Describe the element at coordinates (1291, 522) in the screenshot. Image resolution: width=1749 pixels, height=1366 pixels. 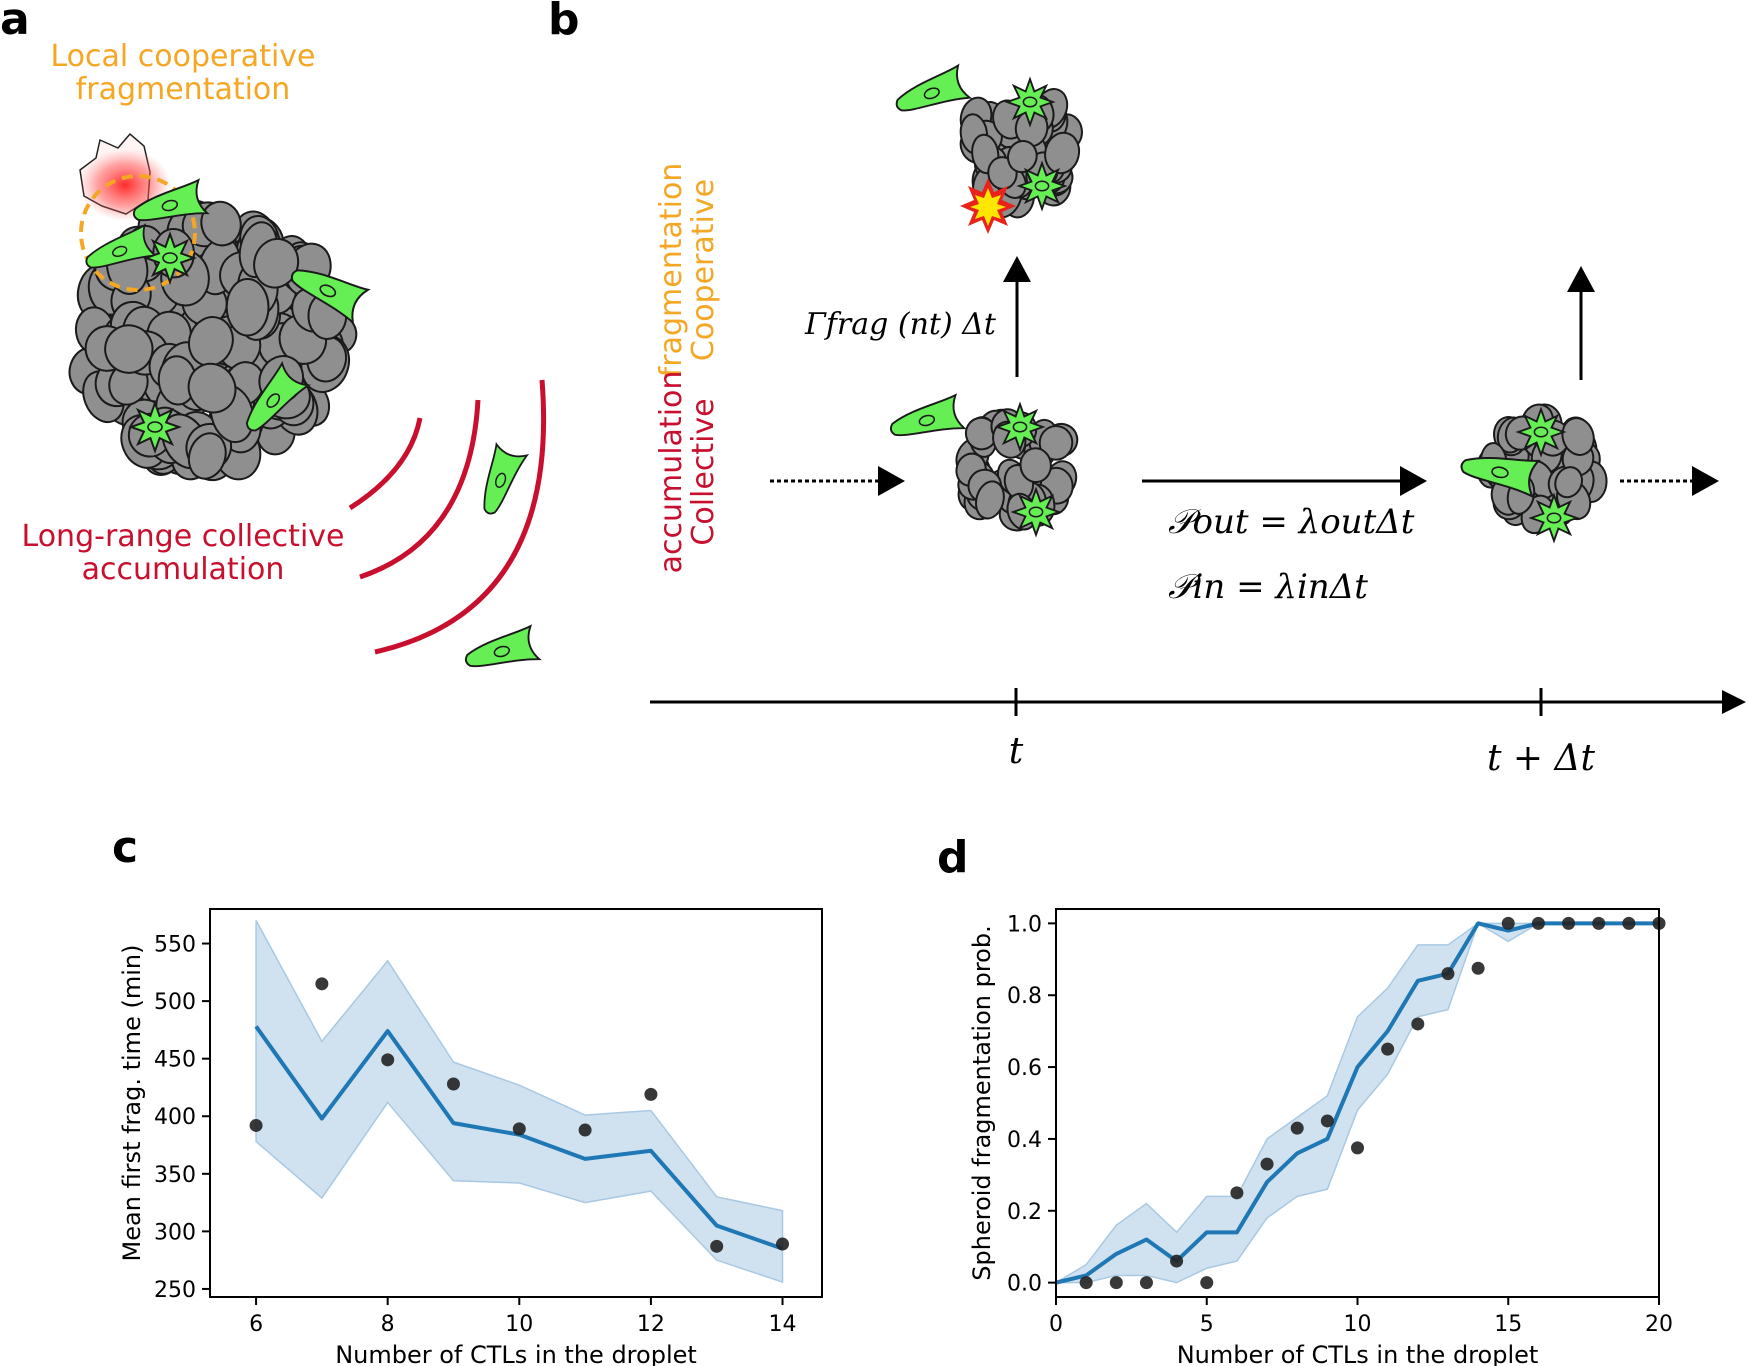
I see `p-out-equation: 𝒫out = λoutΔt` at that location.